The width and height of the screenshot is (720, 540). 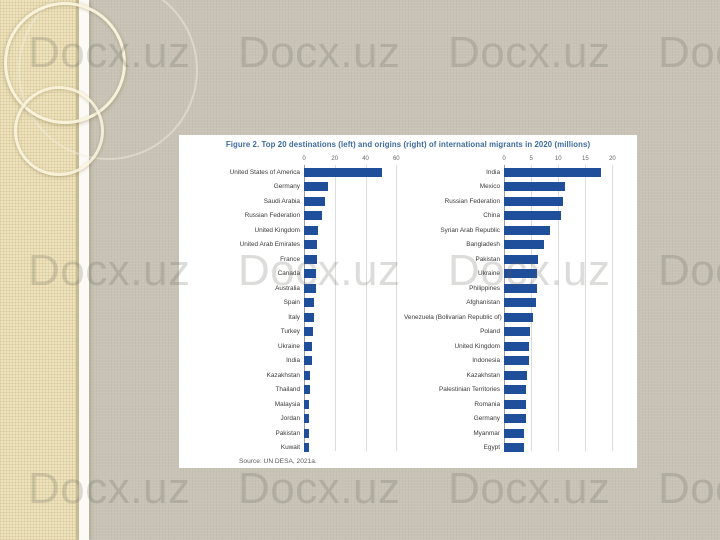 What do you see at coordinates (515, 187) in the screenshot?
I see `bar-row: Mexico` at bounding box center [515, 187].